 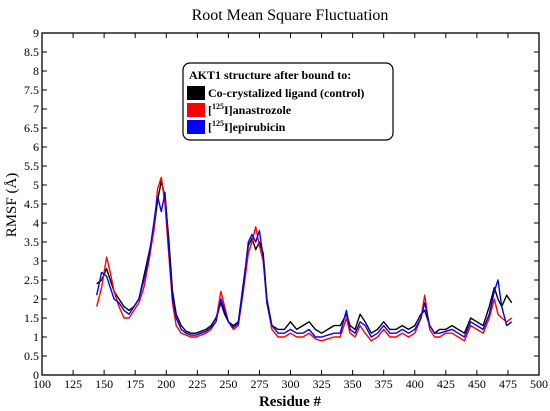 I want to click on y-tick-label: 2.5, so click(x=31, y=280).